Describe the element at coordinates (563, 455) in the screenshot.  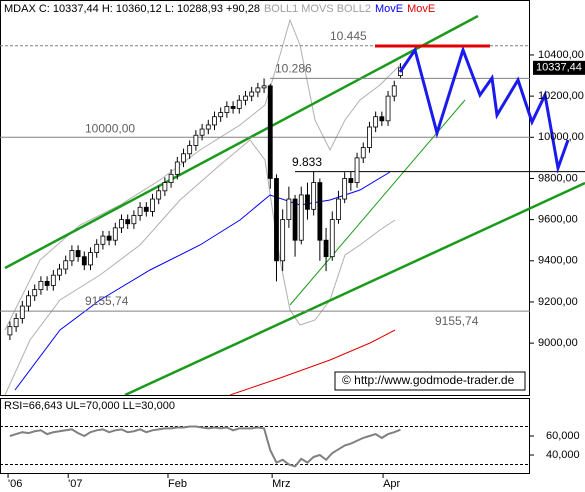
I see `rsi-y-tick-label: 40,000` at that location.